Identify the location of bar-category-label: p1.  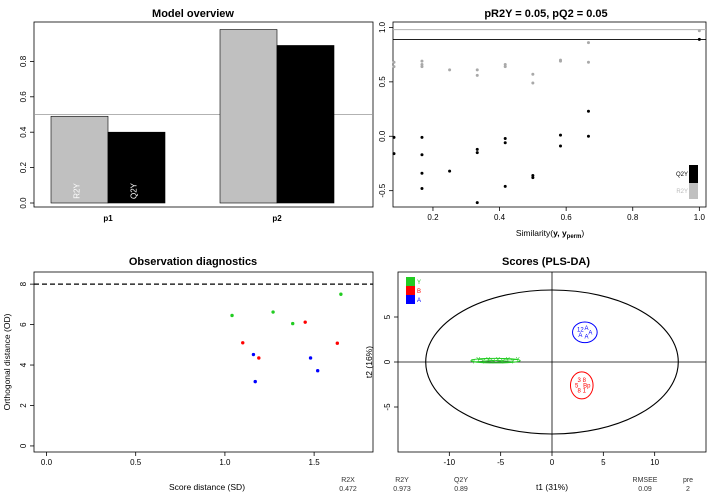
(108, 218).